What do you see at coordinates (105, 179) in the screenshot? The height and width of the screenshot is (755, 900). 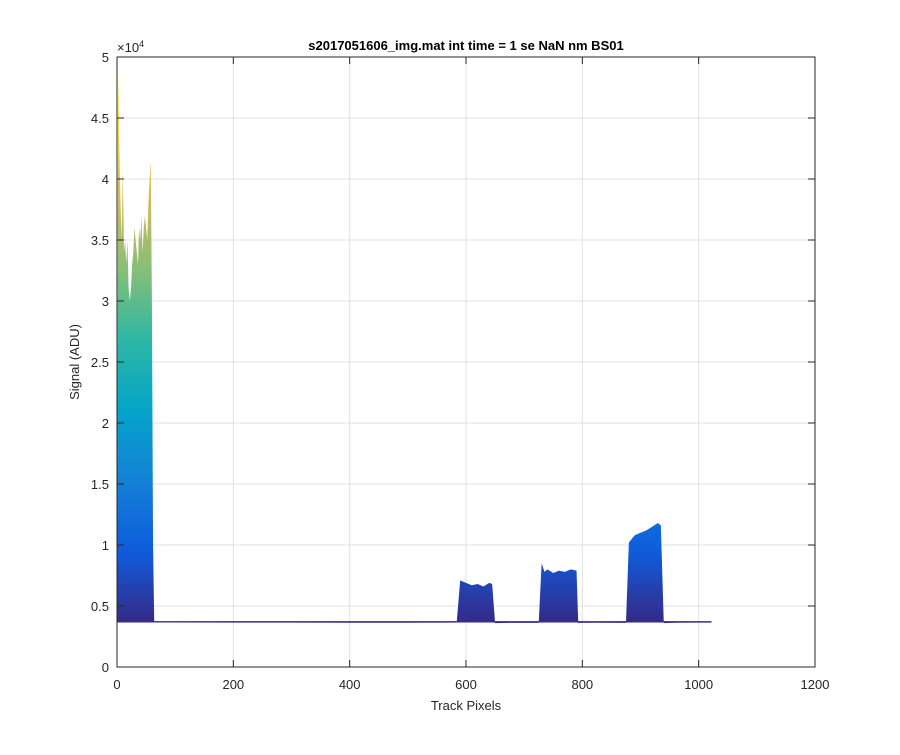 I see `y-tick-label: 4` at bounding box center [105, 179].